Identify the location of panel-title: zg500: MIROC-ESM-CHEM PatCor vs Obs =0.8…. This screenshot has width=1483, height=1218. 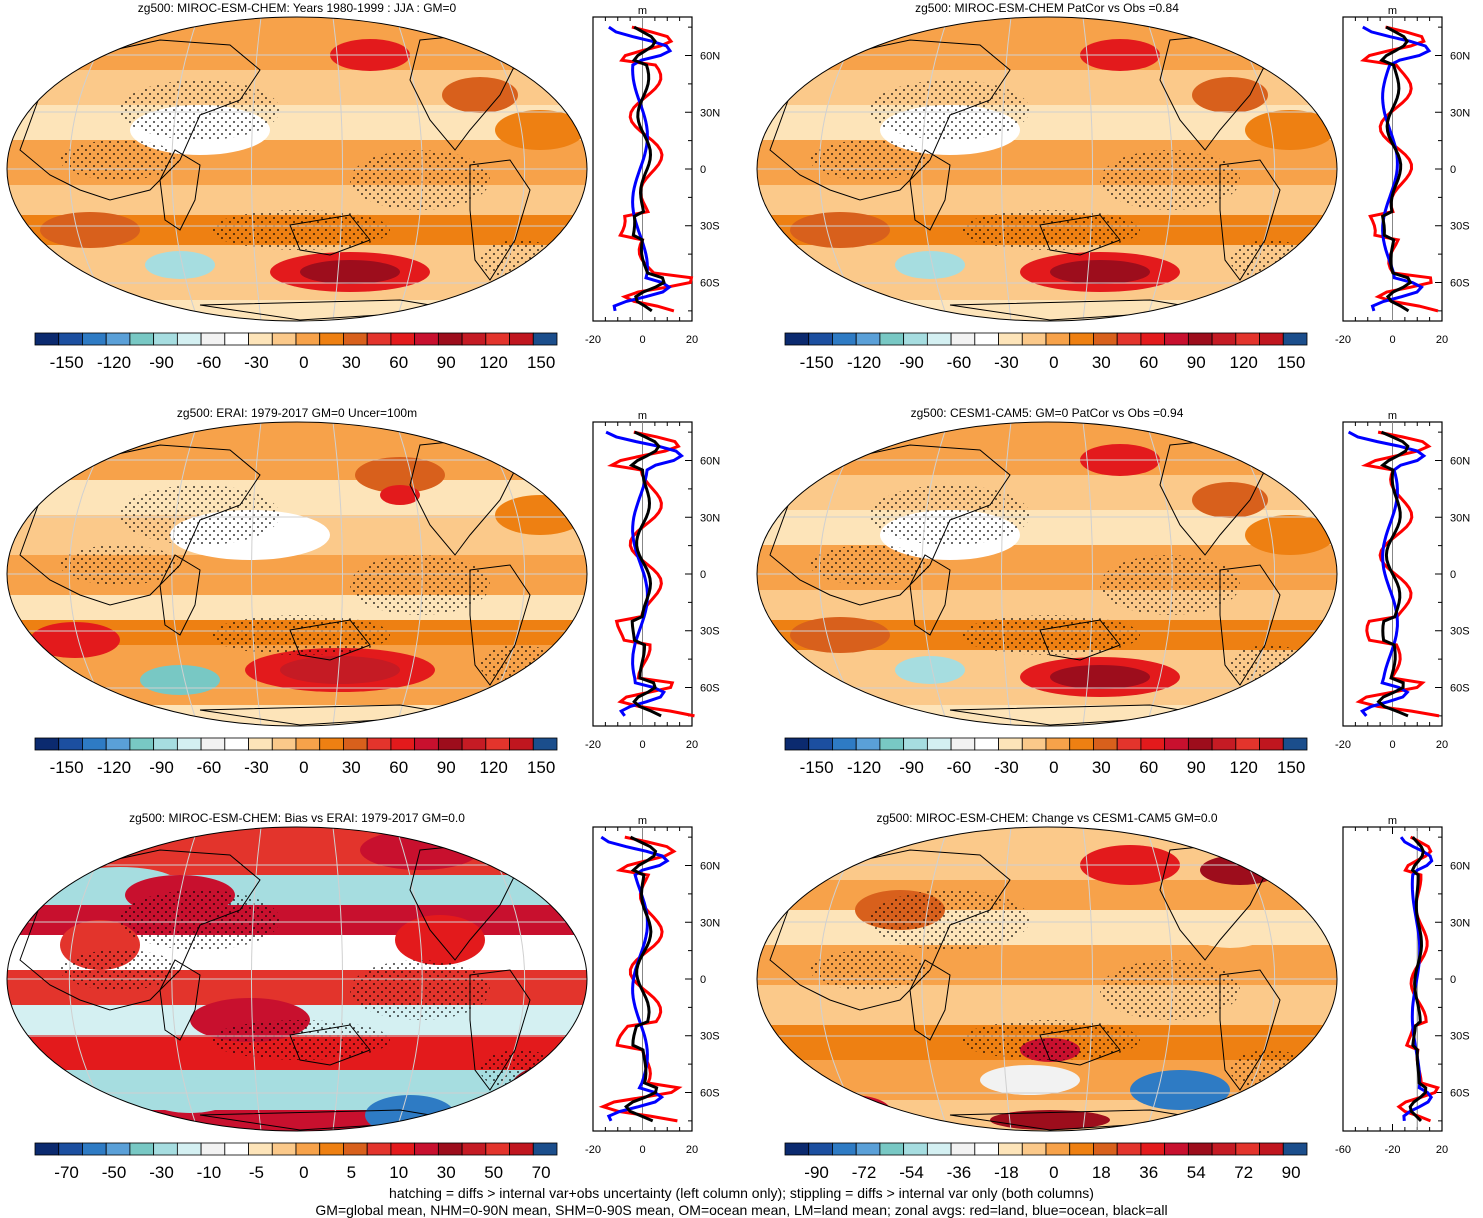
(1047, 8).